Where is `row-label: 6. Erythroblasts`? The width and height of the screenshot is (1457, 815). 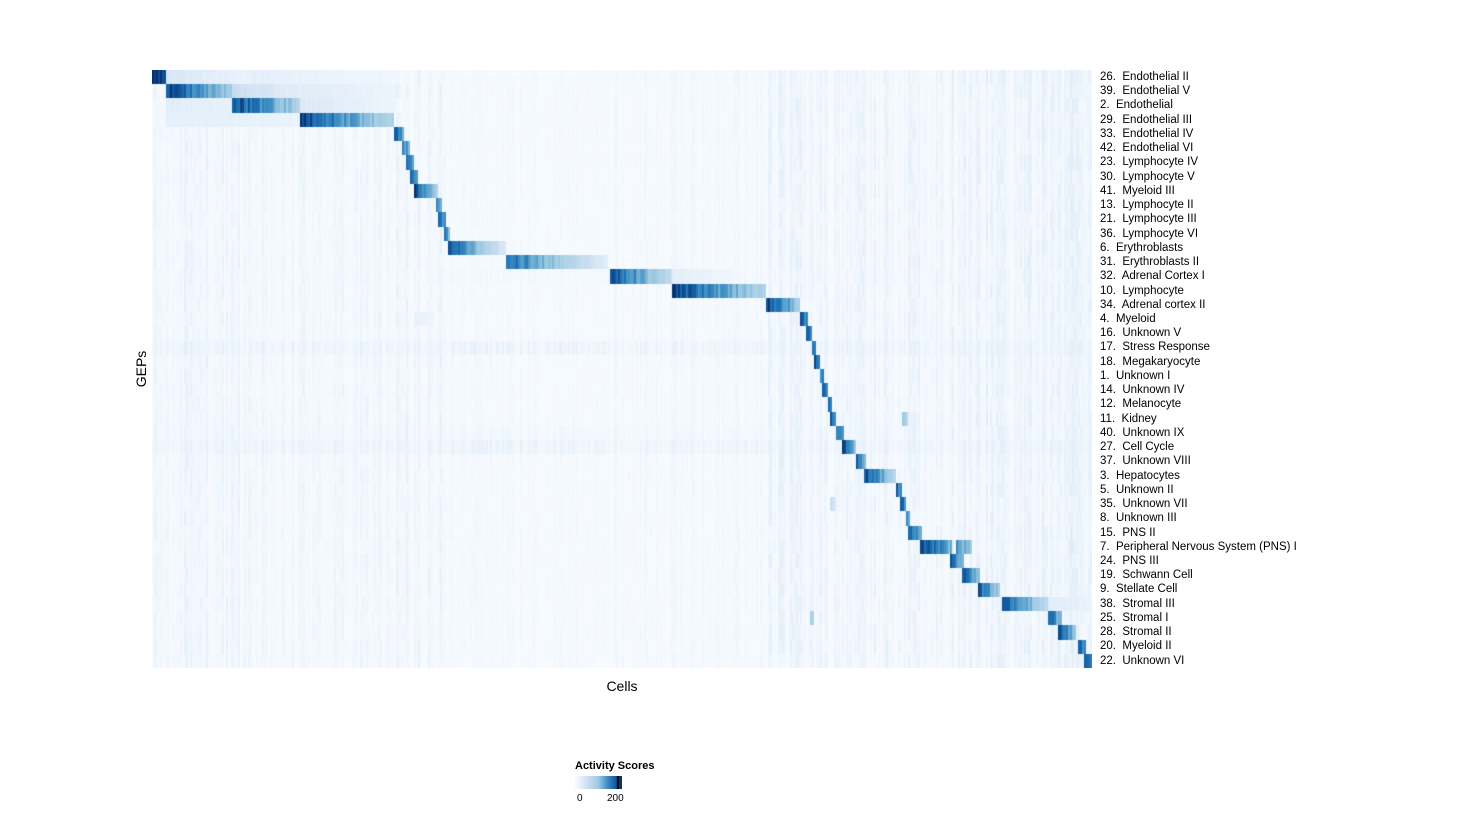 row-label: 6. Erythroblasts is located at coordinates (1142, 247).